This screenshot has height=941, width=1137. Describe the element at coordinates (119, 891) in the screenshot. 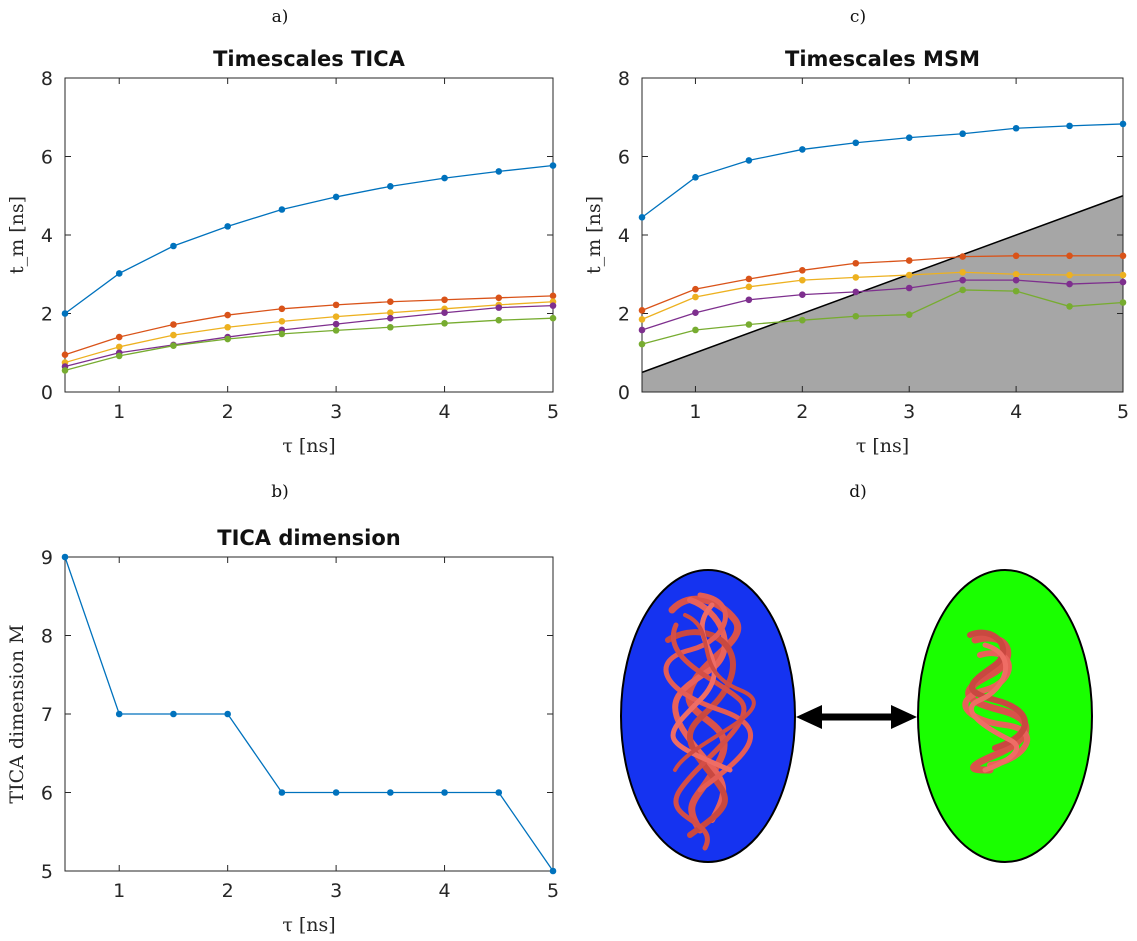

I see `x-tick-label: 1` at that location.